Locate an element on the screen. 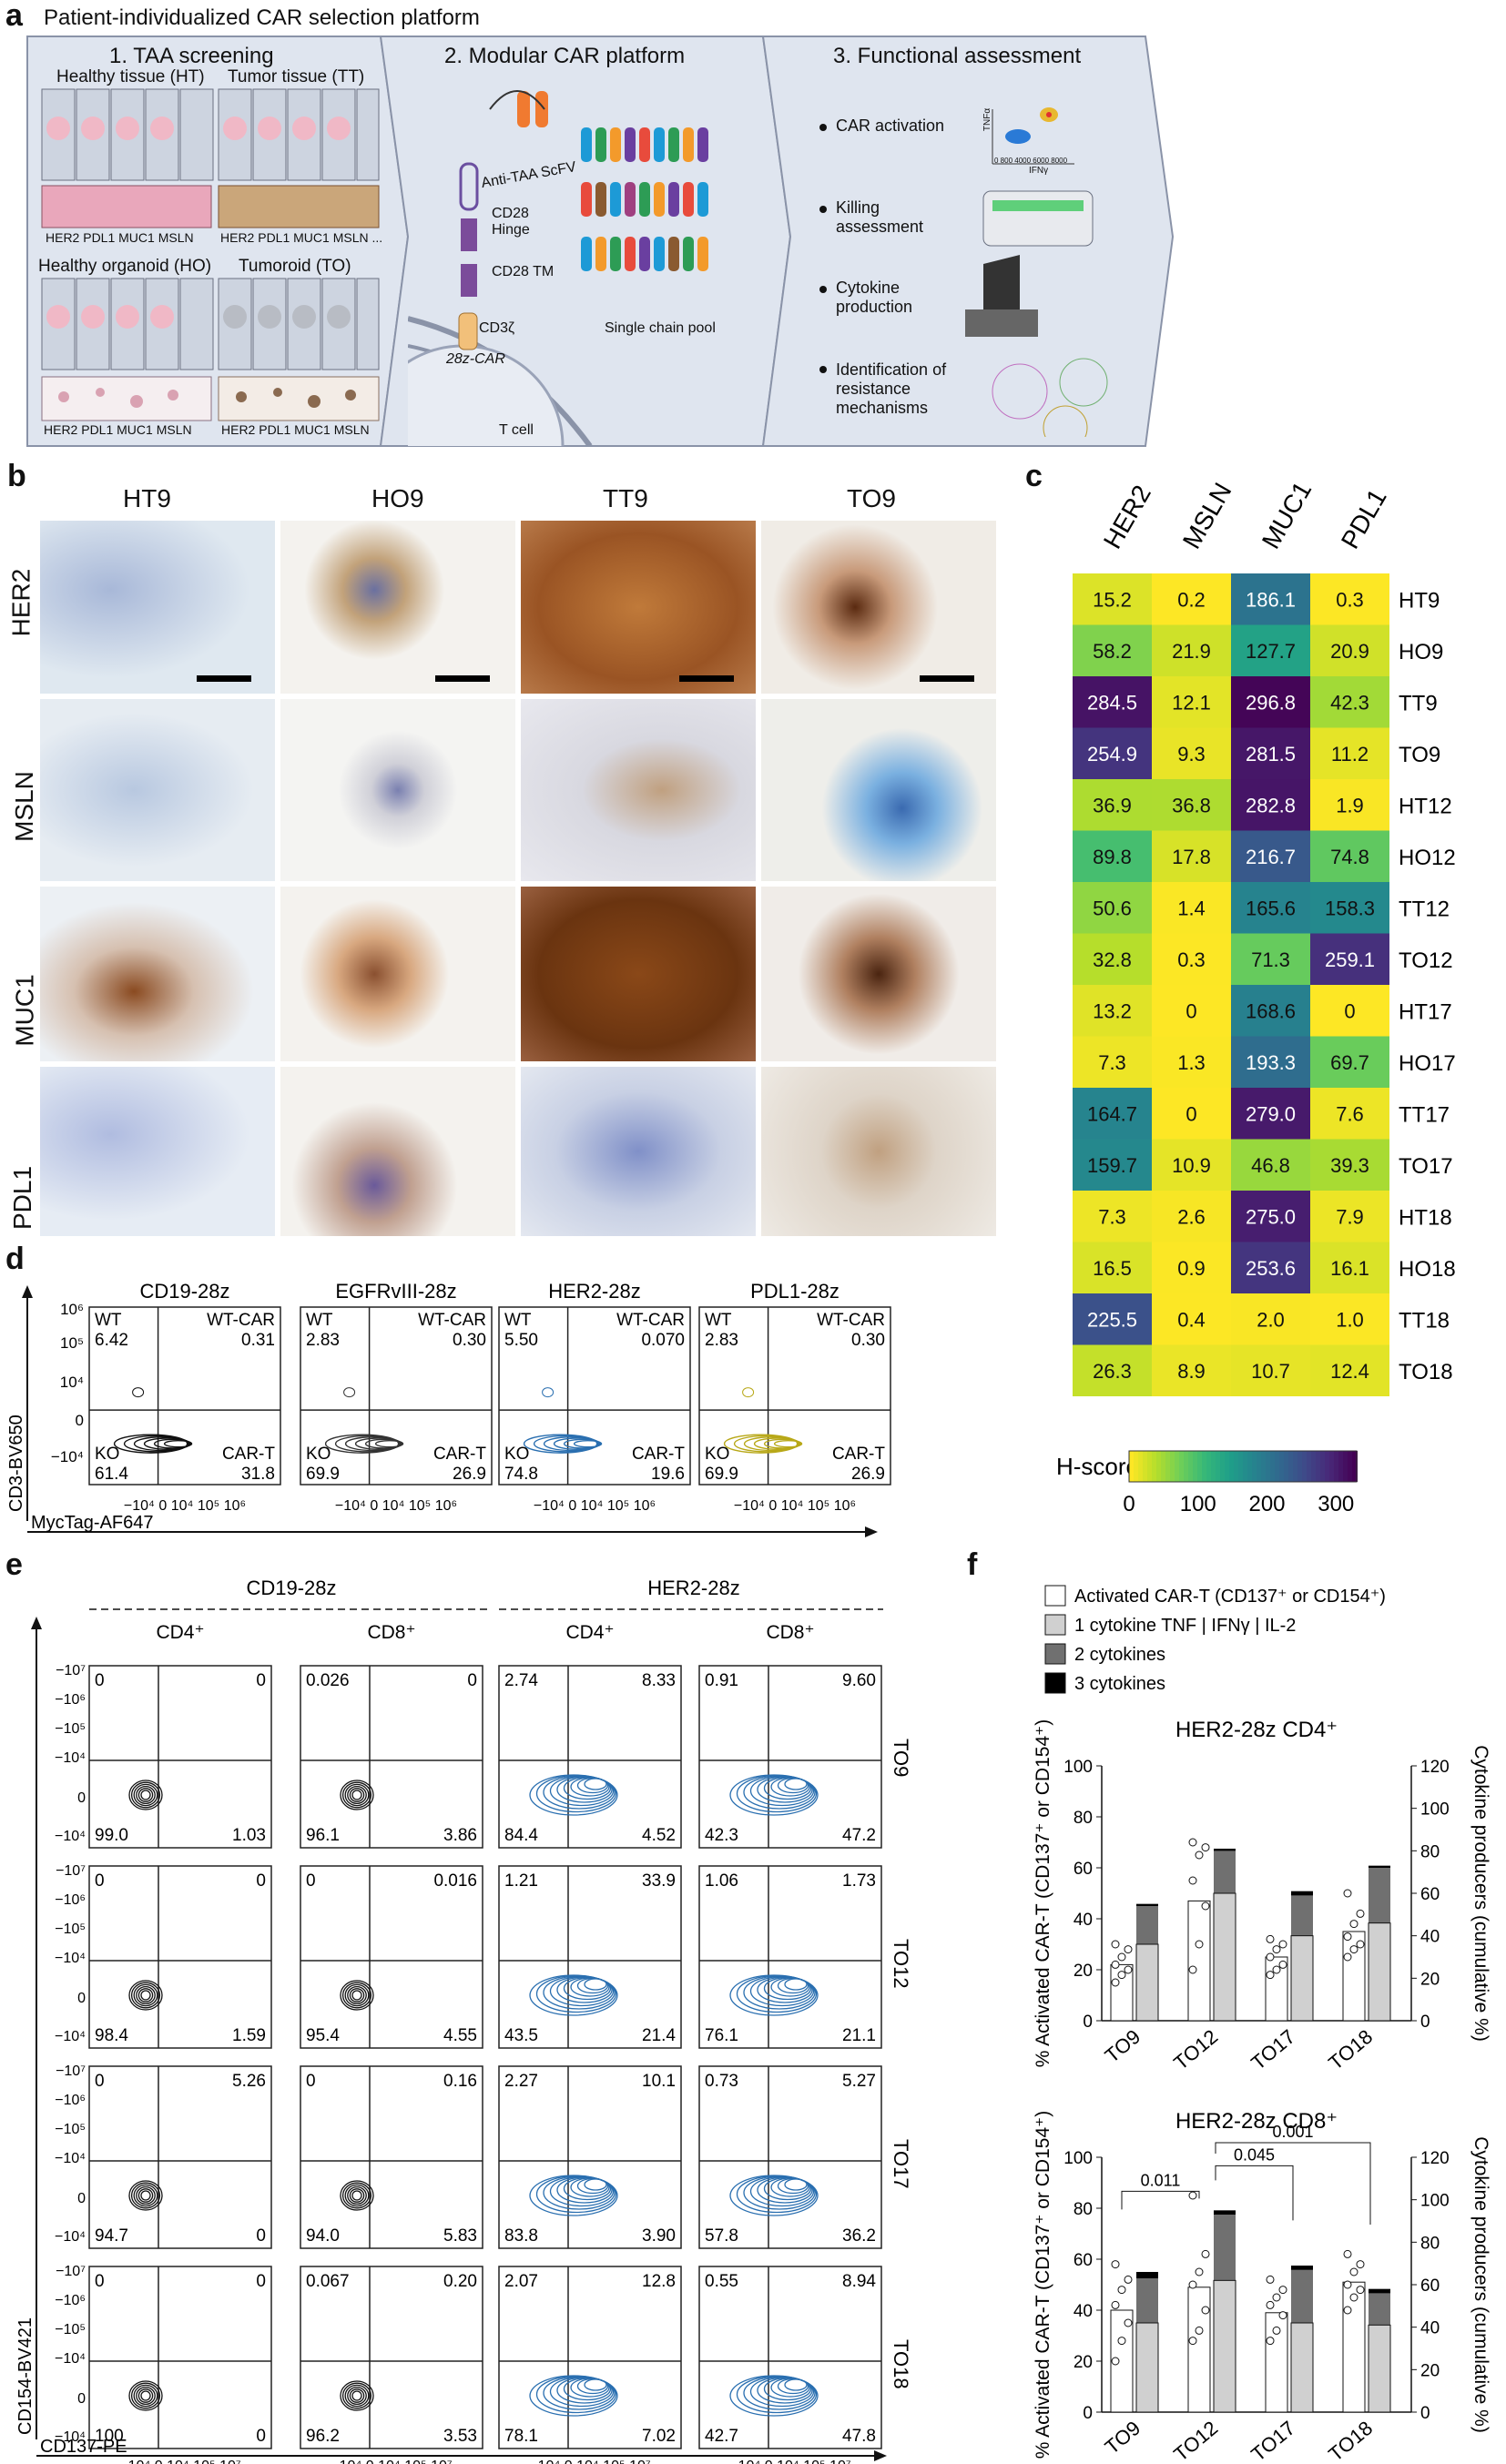 Image resolution: width=1506 pixels, height=2464 pixels. flow-ticks: 0 800 4000 6000 8000 is located at coordinates (1031, 161).